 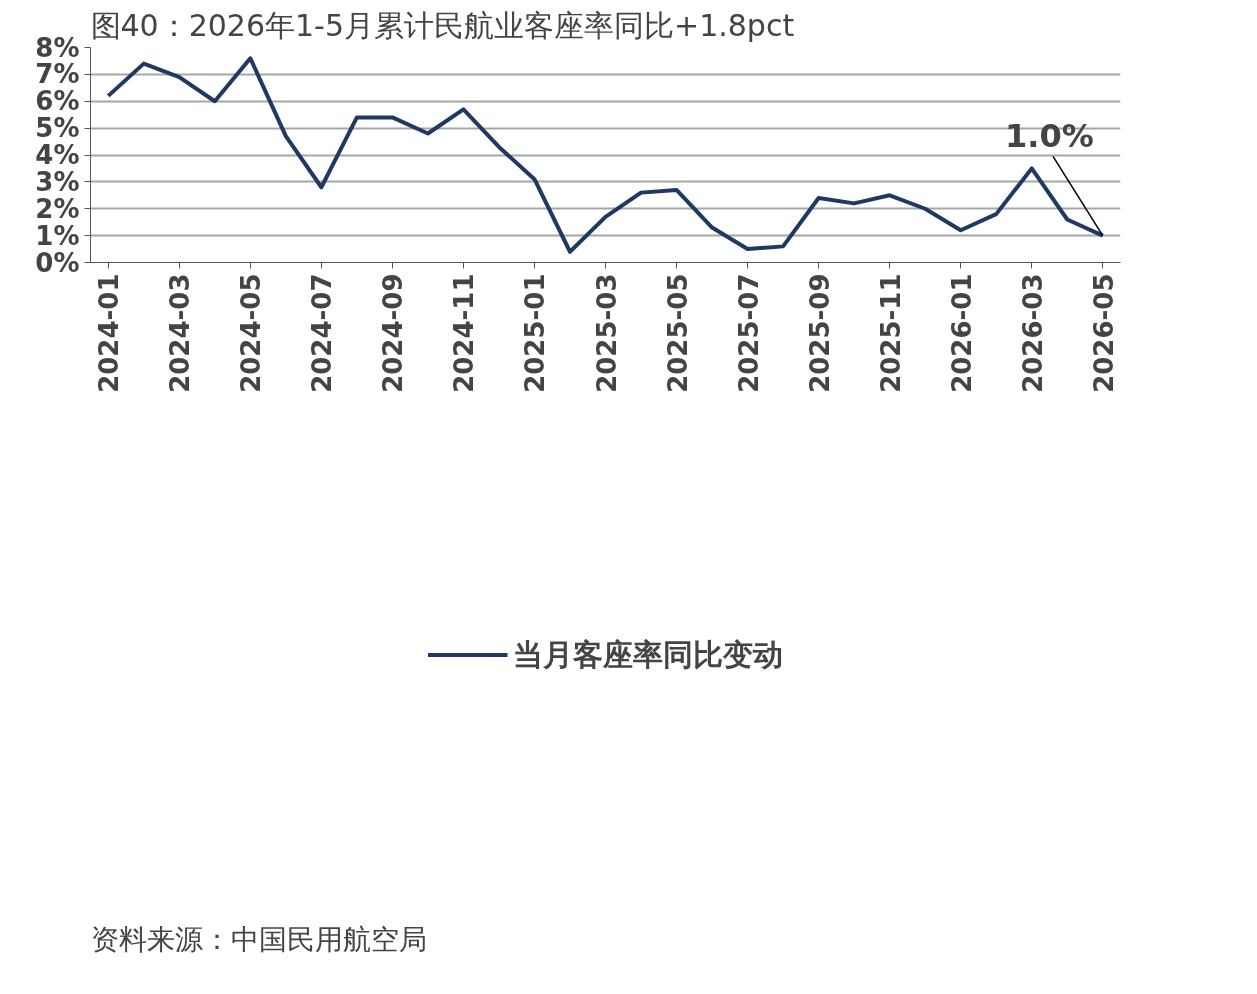 I want to click on x-tick-label: 2024-01, so click(x=109, y=333).